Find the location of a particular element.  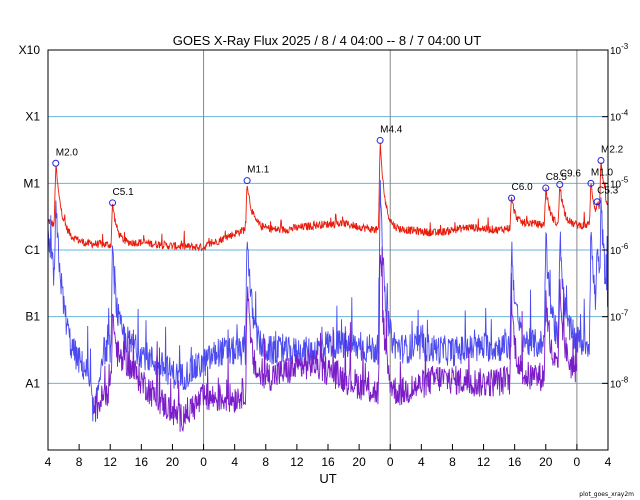

x-tick-label-6: 4 is located at coordinates (234, 462).